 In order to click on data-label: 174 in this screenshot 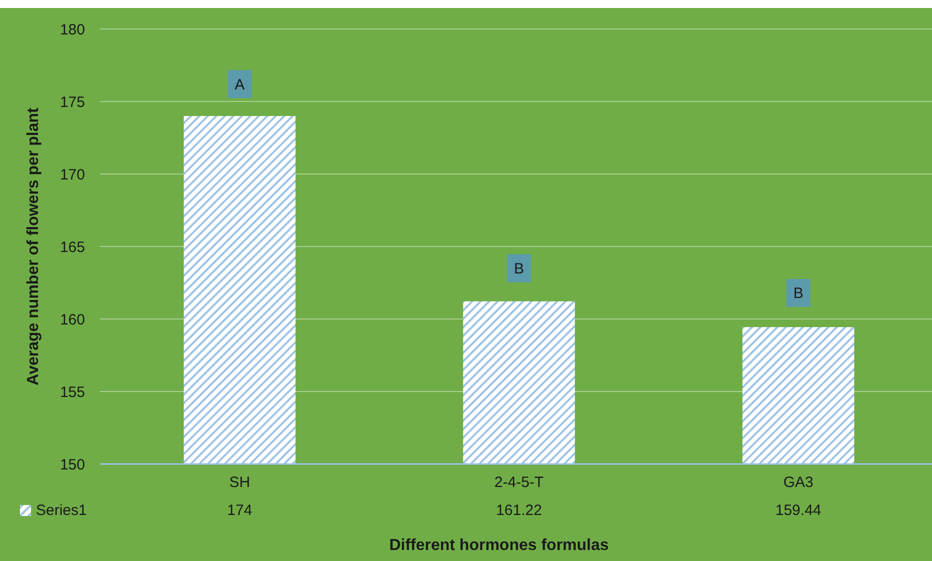, I will do `click(239, 510)`.